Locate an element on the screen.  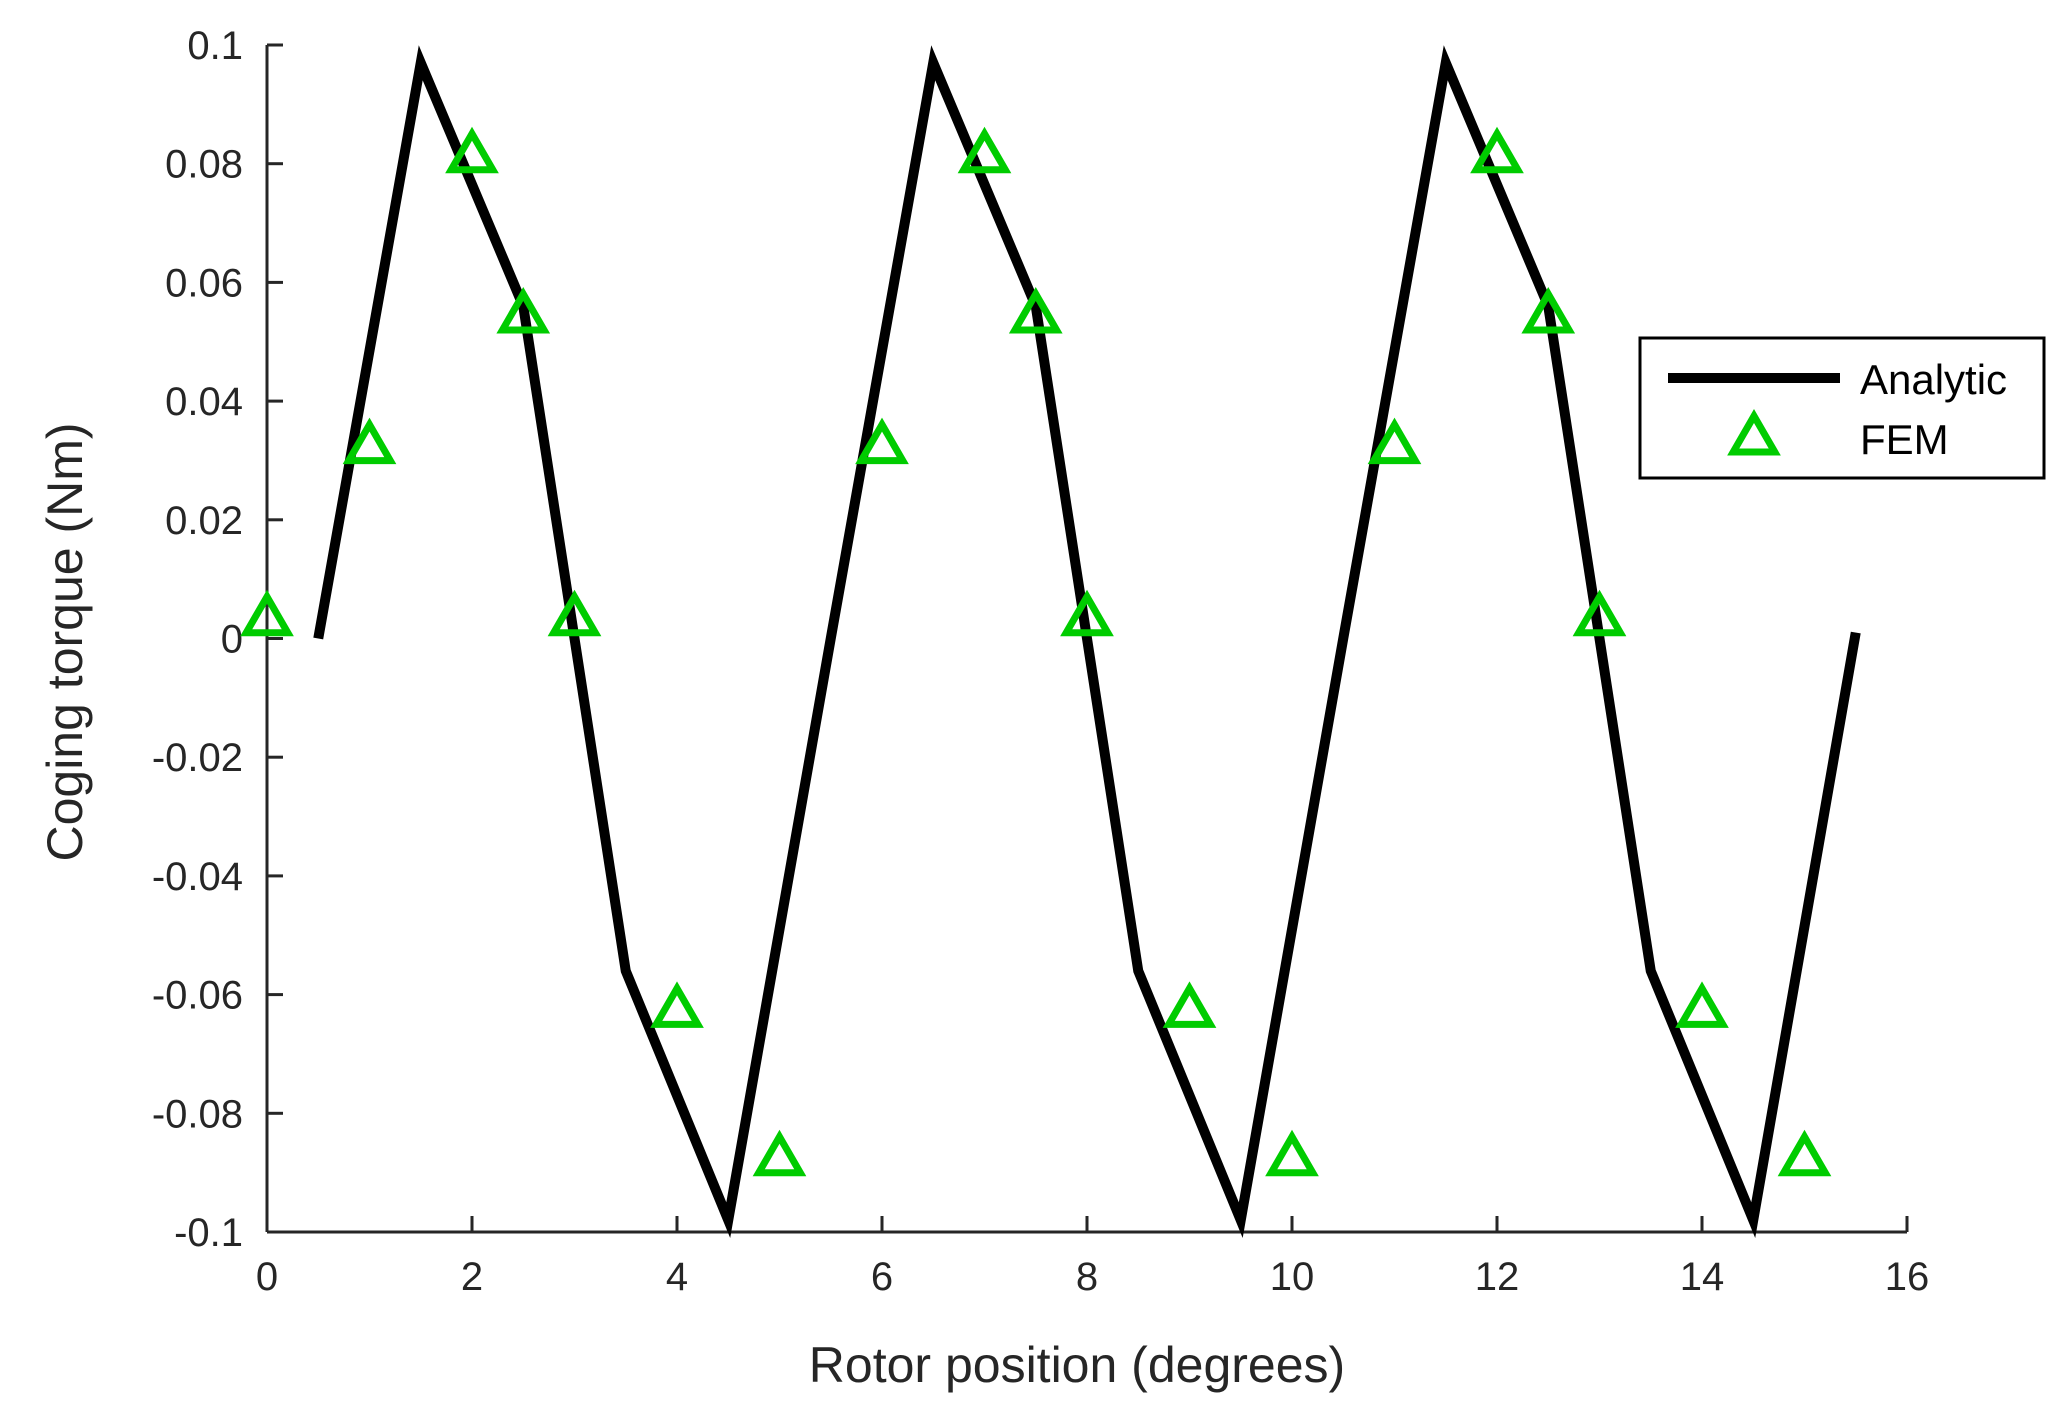
x-tick-label: 6 is located at coordinates (882, 1277).